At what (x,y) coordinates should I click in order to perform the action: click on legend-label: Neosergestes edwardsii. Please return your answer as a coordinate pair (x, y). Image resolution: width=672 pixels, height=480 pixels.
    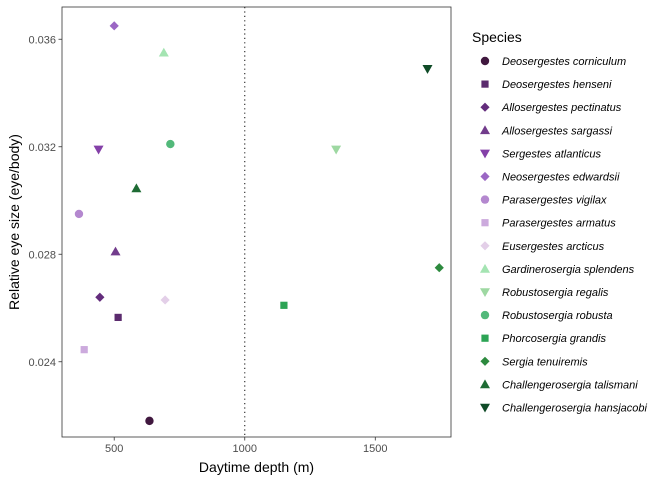
    Looking at the image, I should click on (561, 178).